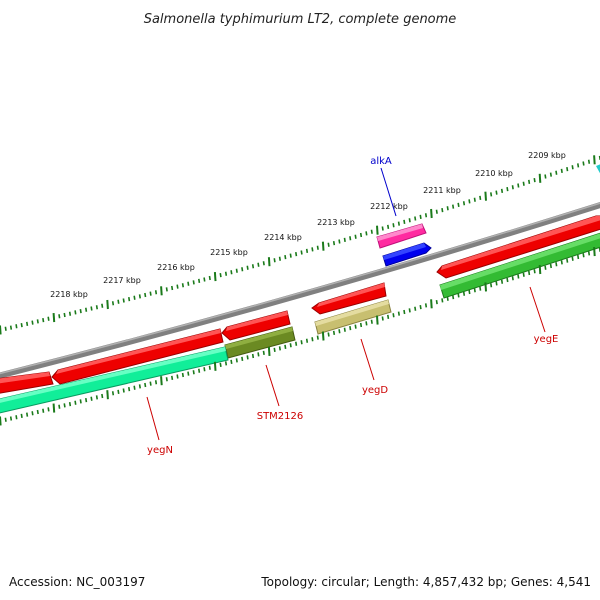 The width and height of the screenshot is (600, 600). I want to click on ruler-label-2218: 2218 kbp, so click(69, 294).